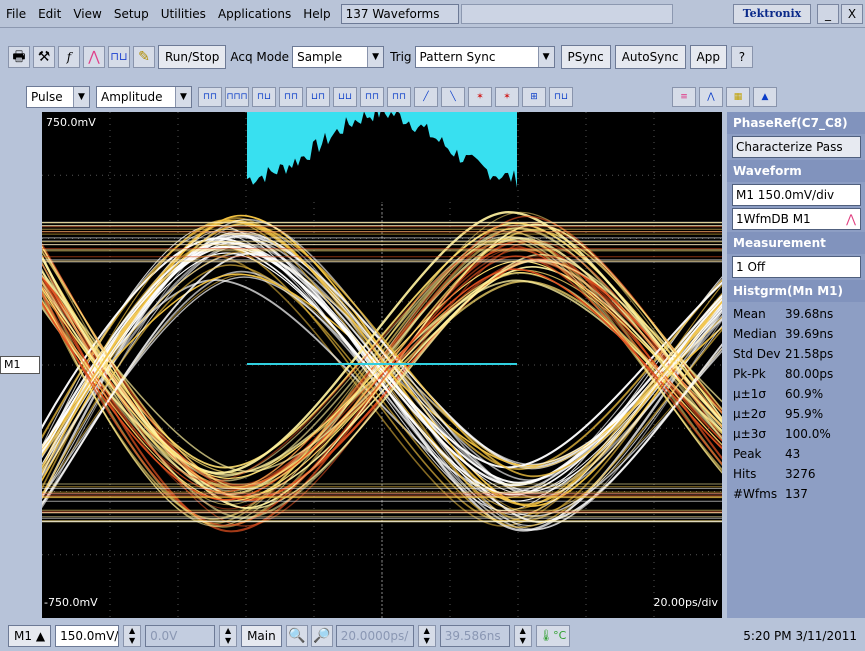 This screenshot has width=865, height=651. I want to click on menu-view: View, so click(87, 13).